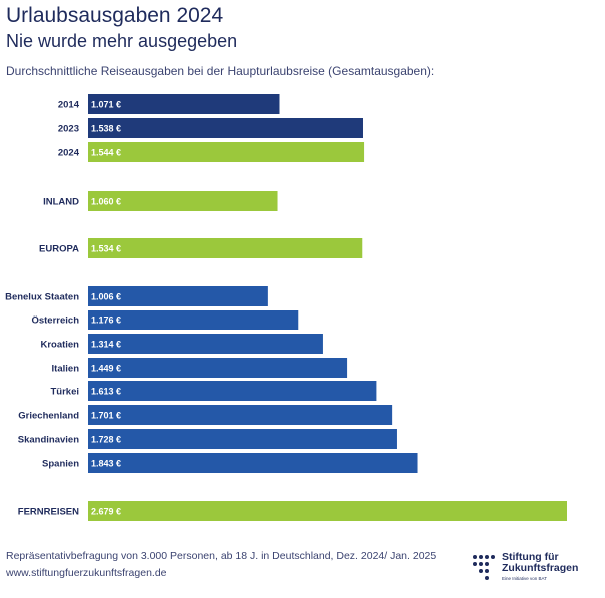 This screenshot has width=605, height=598. Describe the element at coordinates (48, 440) in the screenshot. I see `category-label-skandinavien: Skandinavien` at that location.